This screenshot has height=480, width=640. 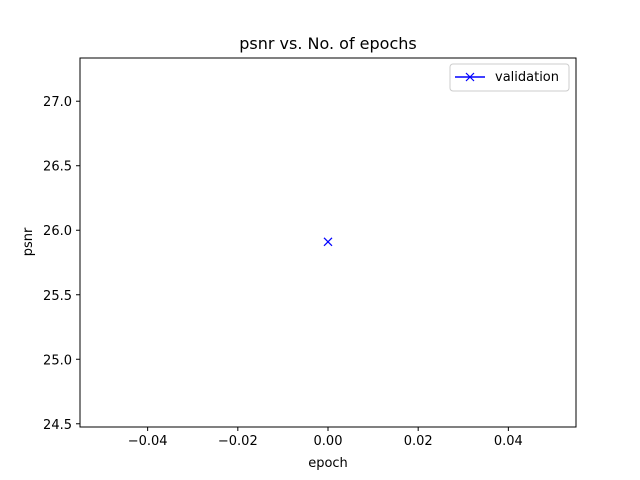 I want to click on x-tick-label: −0.04, so click(x=148, y=441).